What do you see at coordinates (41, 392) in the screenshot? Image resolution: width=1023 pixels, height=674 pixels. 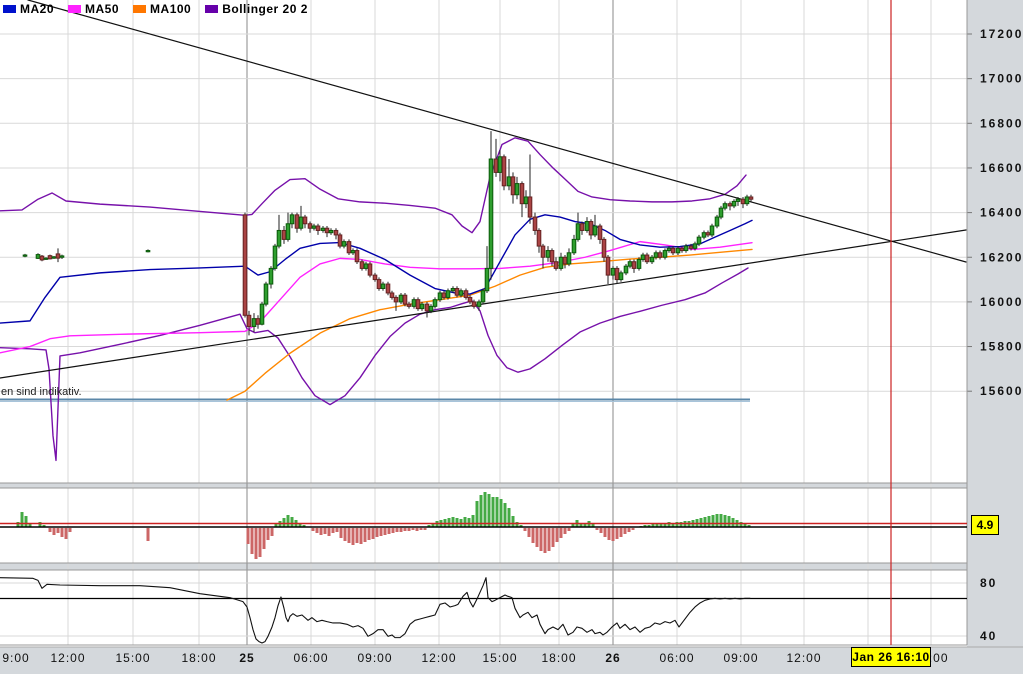 I see `disclaimer-text: en sind indikativ.` at bounding box center [41, 392].